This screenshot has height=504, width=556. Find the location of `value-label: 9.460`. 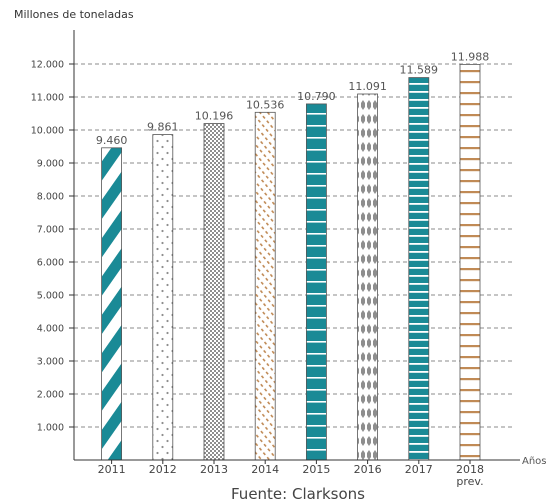

value-label: 9.460 is located at coordinates (112, 140).